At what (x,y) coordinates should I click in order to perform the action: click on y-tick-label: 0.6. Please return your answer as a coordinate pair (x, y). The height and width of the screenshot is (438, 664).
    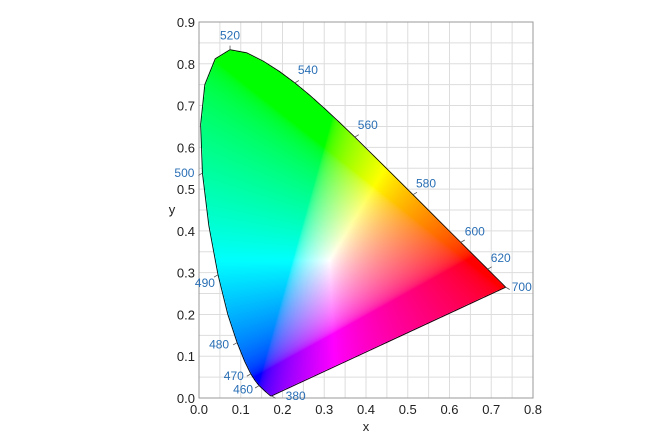
    Looking at the image, I should click on (186, 147).